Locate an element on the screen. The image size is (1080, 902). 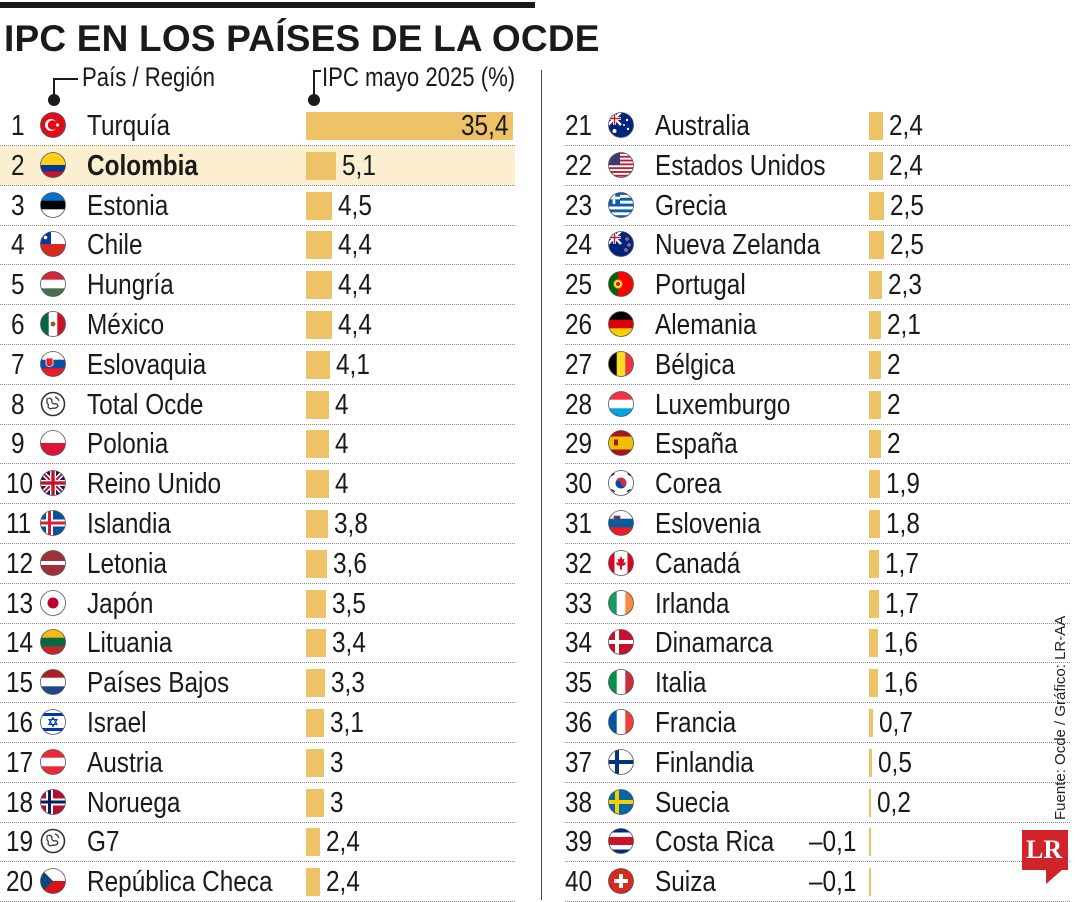
table-row: 39 Costa Rica –0,1 is located at coordinates (817, 842).